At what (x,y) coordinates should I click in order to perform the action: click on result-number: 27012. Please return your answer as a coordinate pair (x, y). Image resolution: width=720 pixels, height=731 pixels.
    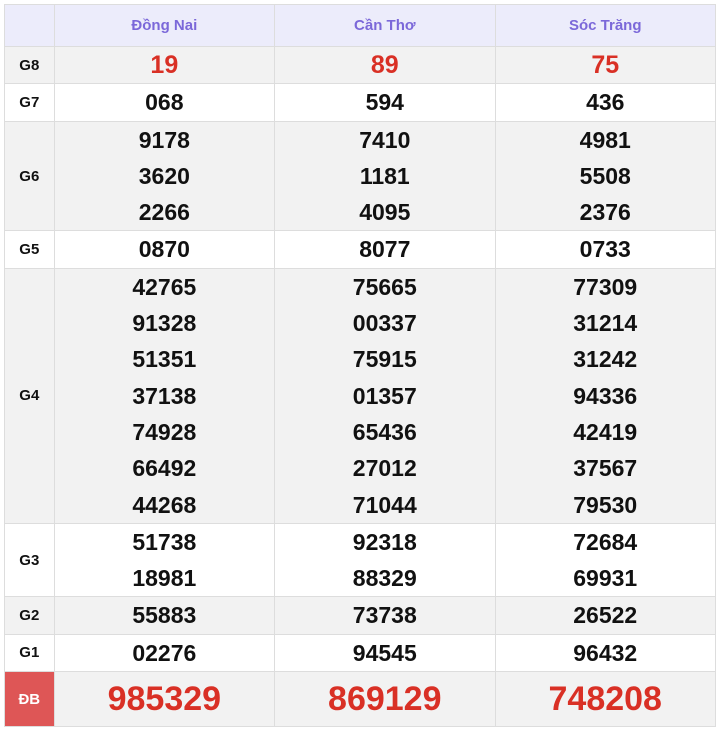
    Looking at the image, I should click on (384, 468).